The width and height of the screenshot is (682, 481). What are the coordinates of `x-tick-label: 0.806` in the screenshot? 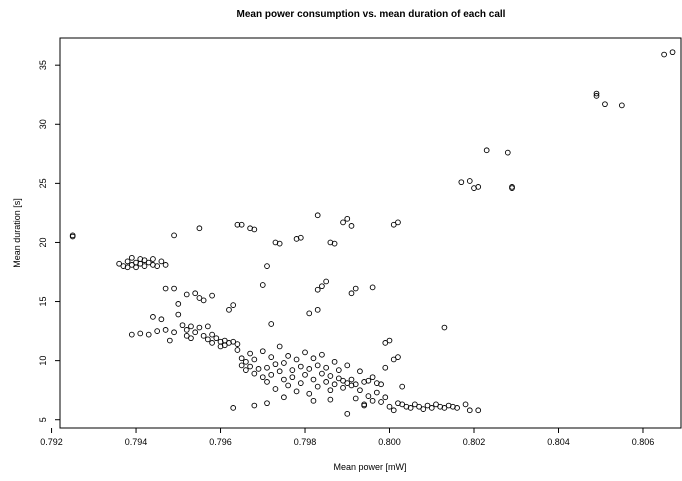 It's located at (643, 442).